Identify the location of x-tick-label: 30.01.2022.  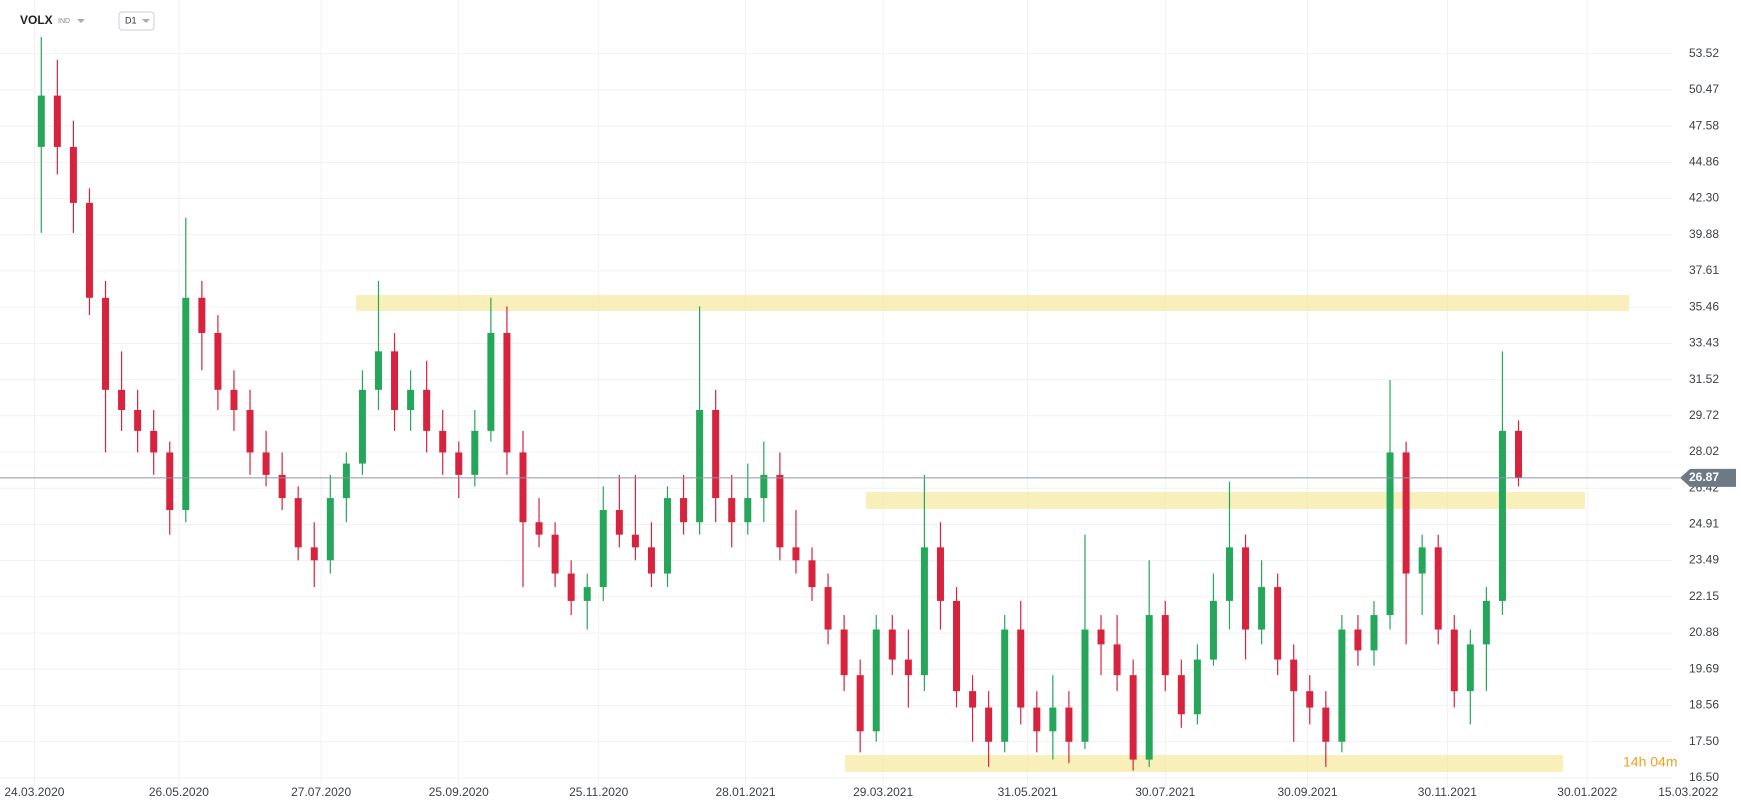
(1587, 792).